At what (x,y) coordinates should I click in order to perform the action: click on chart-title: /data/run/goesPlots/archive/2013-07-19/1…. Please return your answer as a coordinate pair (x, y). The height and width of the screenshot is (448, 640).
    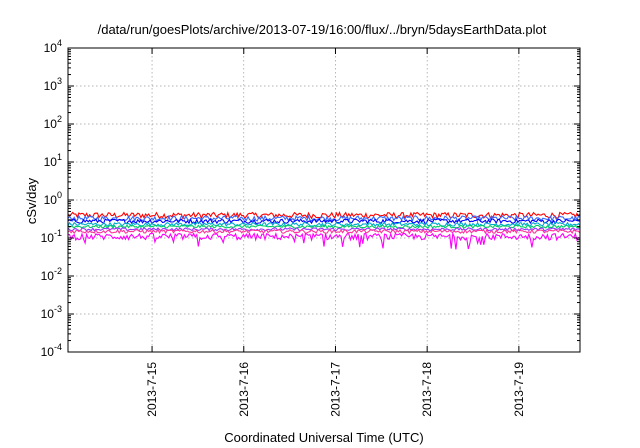
    Looking at the image, I should click on (322, 29).